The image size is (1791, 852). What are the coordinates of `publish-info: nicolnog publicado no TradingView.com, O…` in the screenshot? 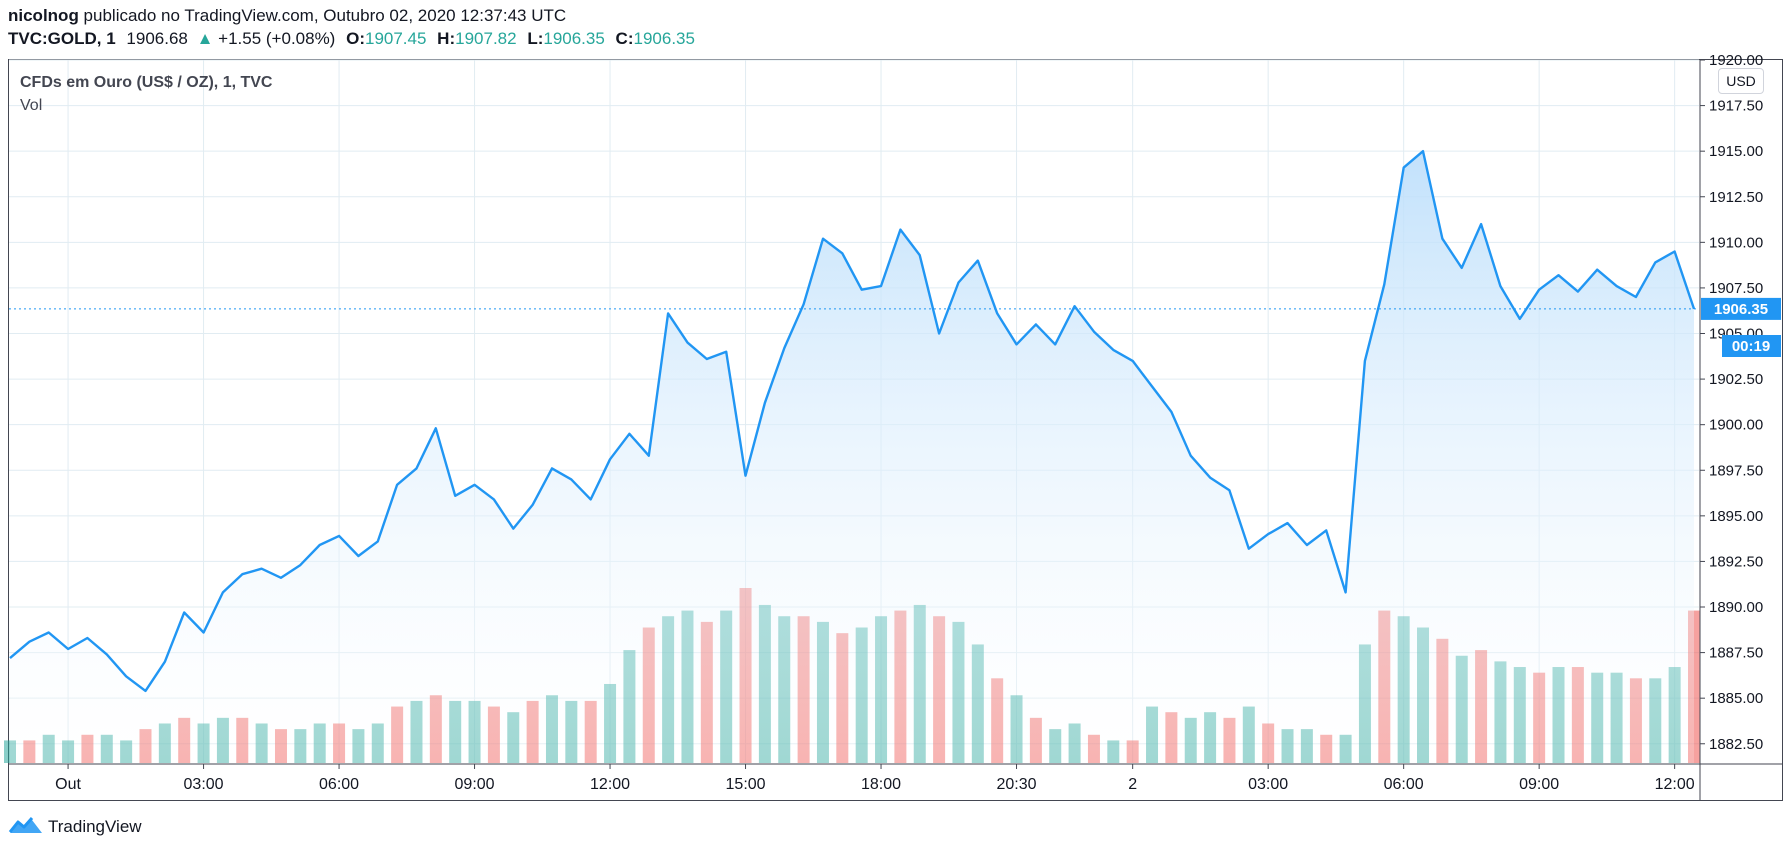 It's located at (287, 16).